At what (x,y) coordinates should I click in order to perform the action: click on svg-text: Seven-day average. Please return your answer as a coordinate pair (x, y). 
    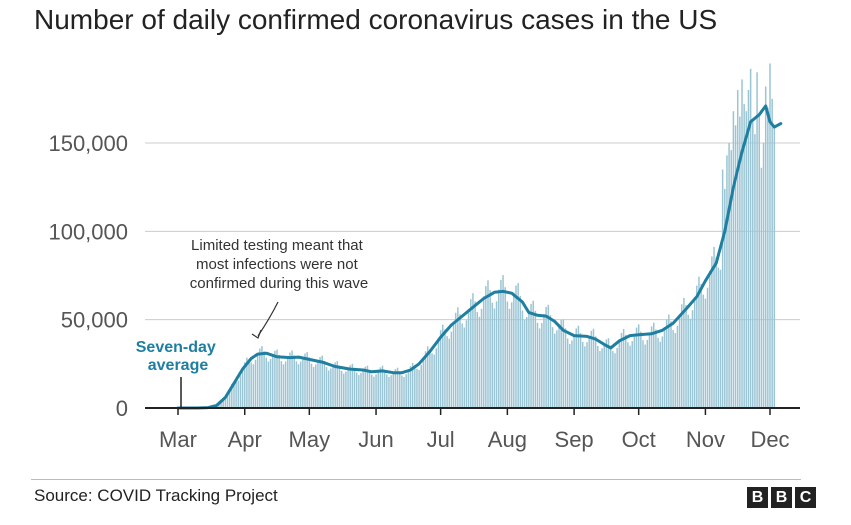
    Looking at the image, I should click on (178, 356).